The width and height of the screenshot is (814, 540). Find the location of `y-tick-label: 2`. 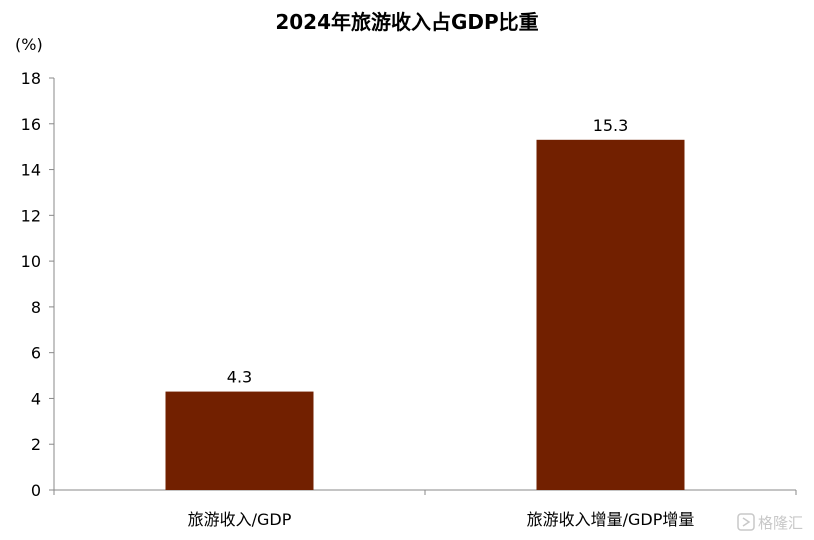

y-tick-label: 2 is located at coordinates (36, 444).